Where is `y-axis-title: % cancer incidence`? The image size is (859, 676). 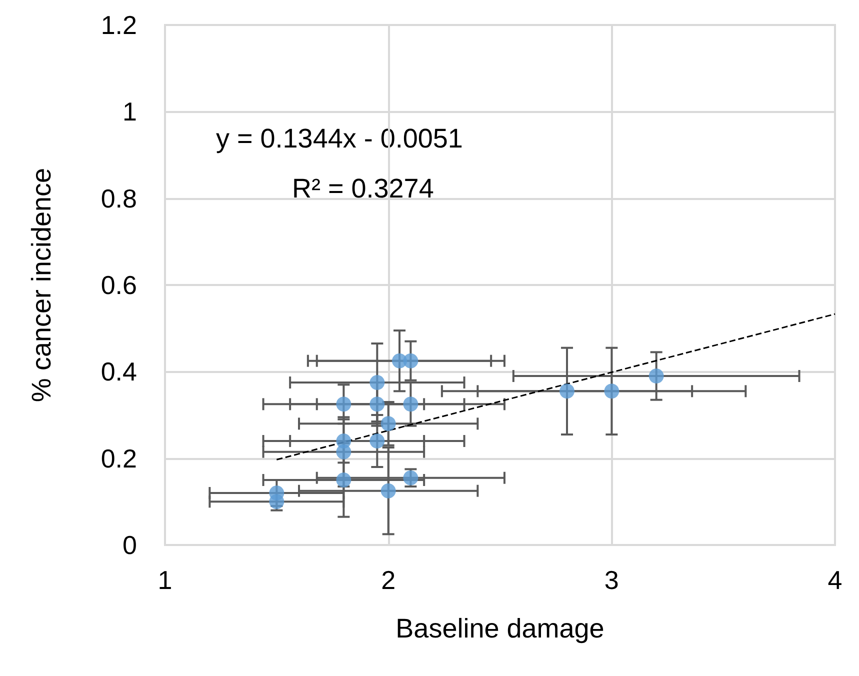 y-axis-title: % cancer incidence is located at coordinates (41, 285).